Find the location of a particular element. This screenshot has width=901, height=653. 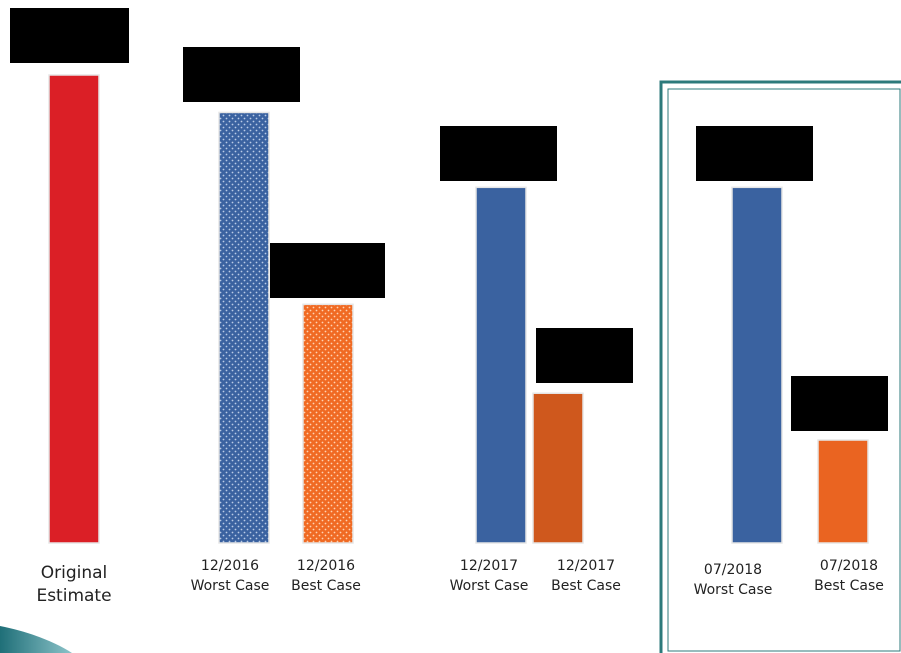

category-label-5: 07/2018 Worst Case is located at coordinates (733, 580).